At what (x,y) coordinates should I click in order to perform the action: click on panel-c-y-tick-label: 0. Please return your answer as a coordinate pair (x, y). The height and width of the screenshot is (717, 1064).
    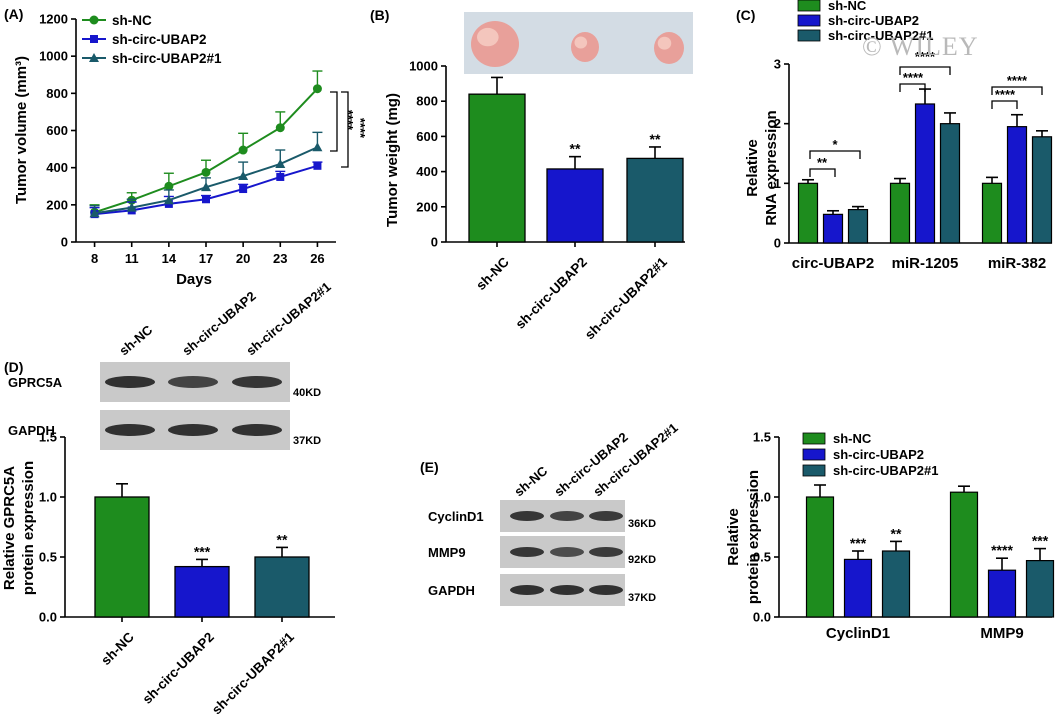
    Looking at the image, I should click on (777, 243).